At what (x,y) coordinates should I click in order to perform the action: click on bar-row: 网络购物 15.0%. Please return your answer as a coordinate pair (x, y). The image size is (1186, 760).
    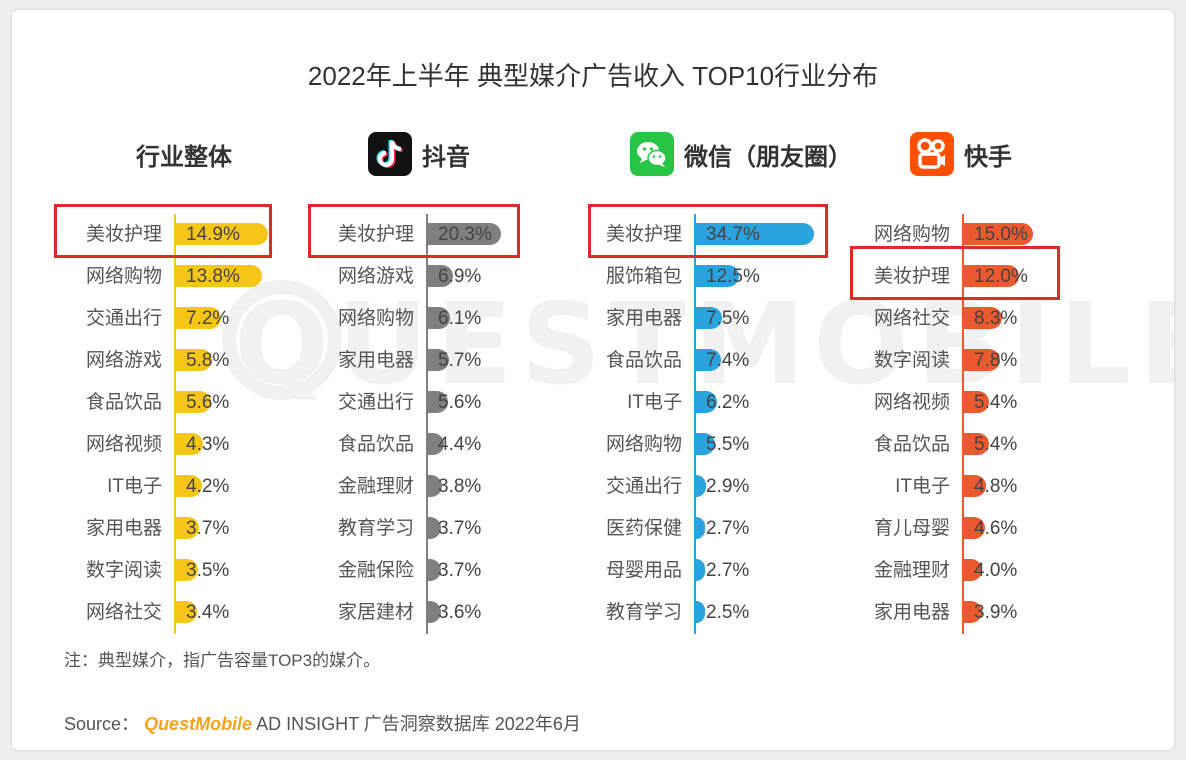
    Looking at the image, I should click on (522, 235).